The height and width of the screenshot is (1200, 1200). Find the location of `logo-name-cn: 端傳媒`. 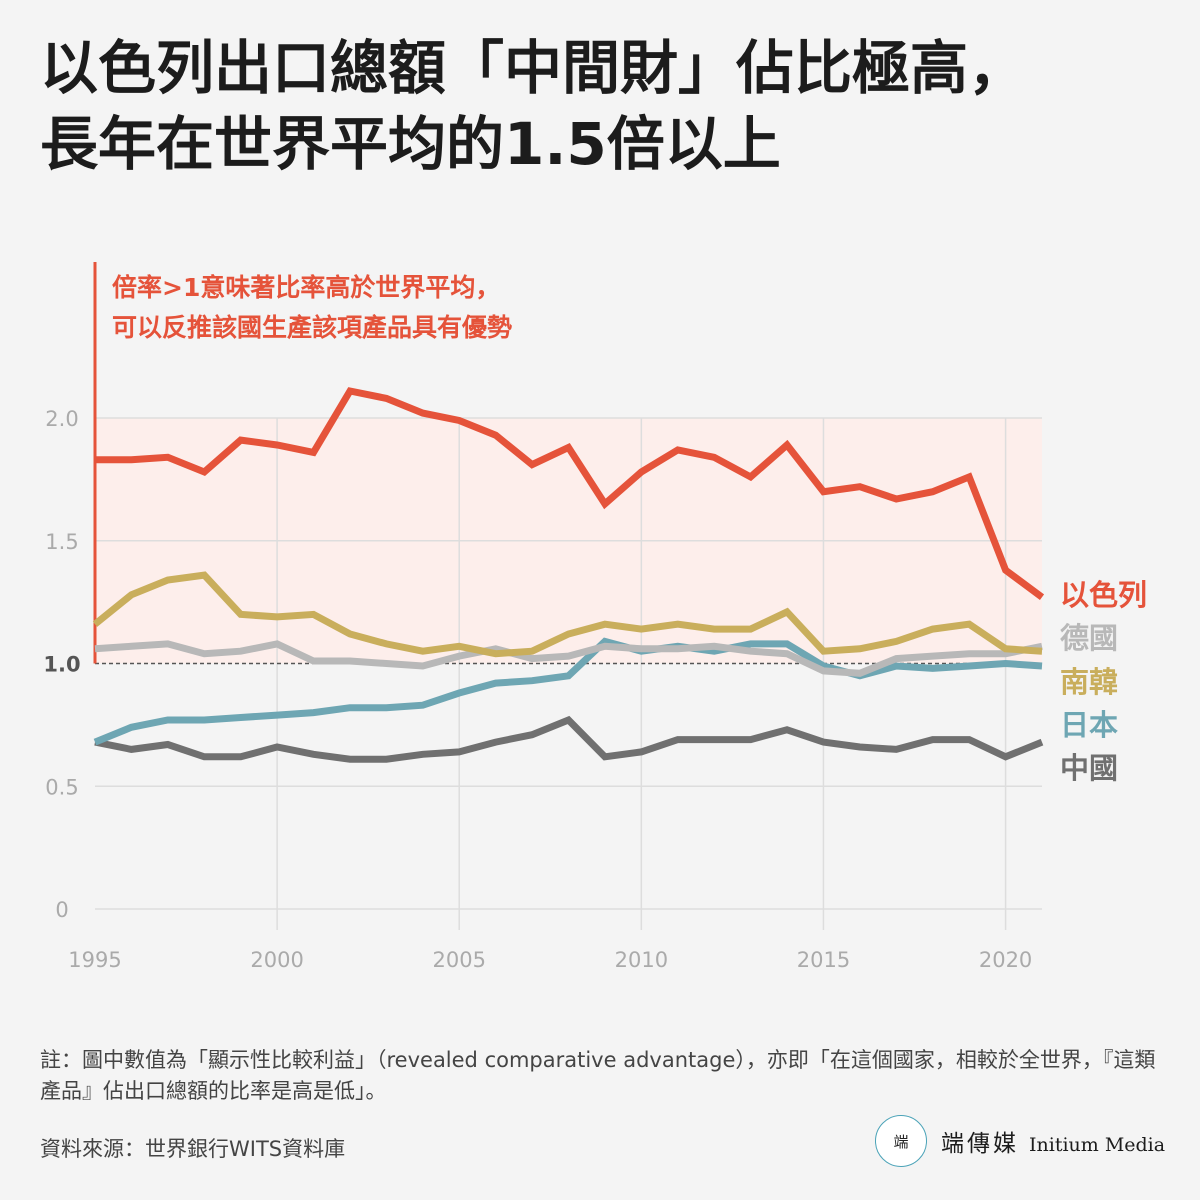

logo-name-cn: 端傳媒 is located at coordinates (980, 1144).